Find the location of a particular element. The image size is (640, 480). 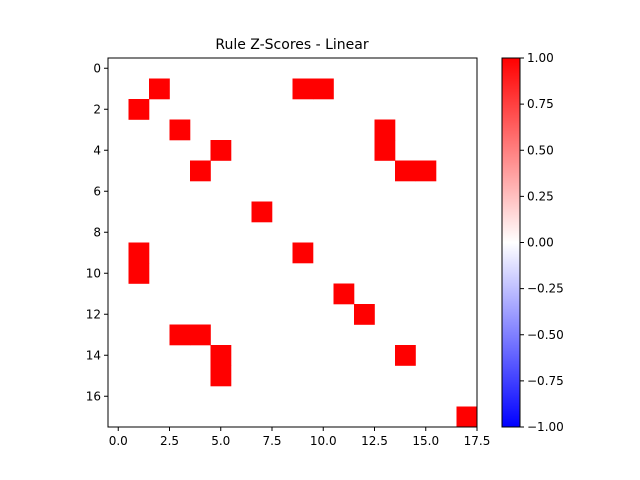

x-tick-label: 0.0 is located at coordinates (118, 441).